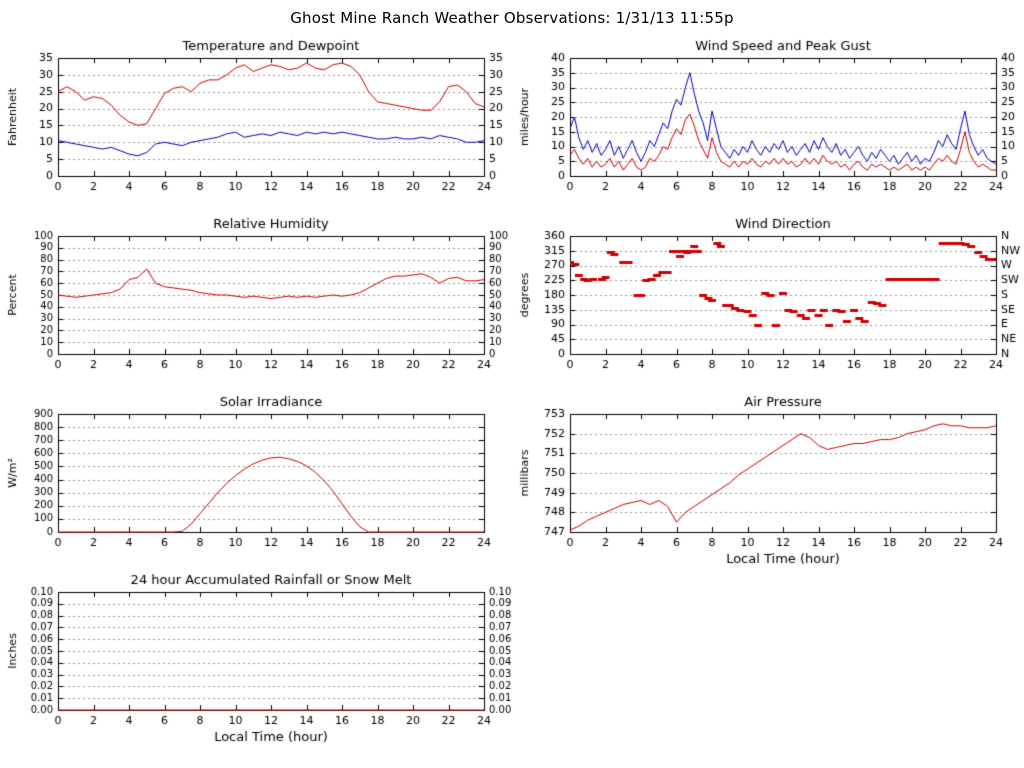 This screenshot has height=768, width=1024. What do you see at coordinates (256, 125) in the screenshot?
I see `chart-temperature-dewpoint` at bounding box center [256, 125].